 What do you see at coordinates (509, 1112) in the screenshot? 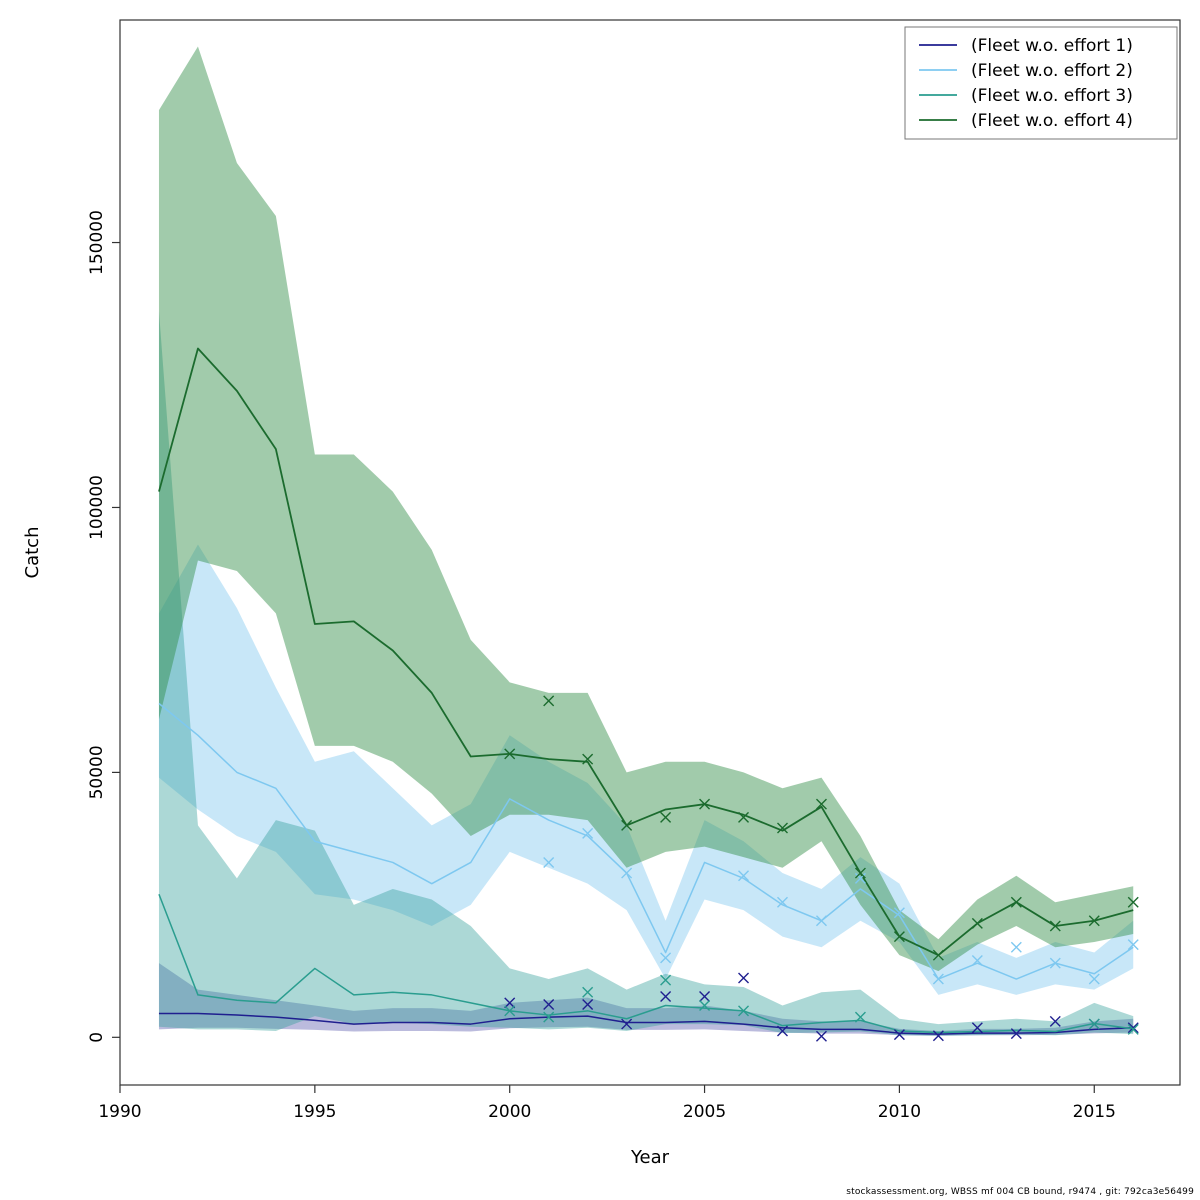
I see `x-axis-tick-label: 2000` at bounding box center [509, 1112].